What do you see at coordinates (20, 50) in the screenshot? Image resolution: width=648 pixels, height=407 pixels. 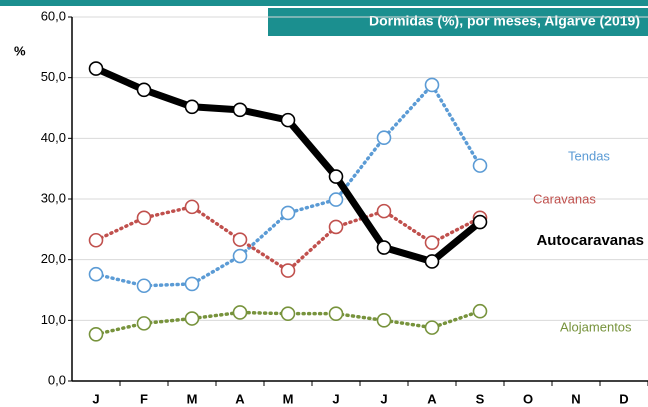 I see `y-axis-label: %` at bounding box center [20, 50].